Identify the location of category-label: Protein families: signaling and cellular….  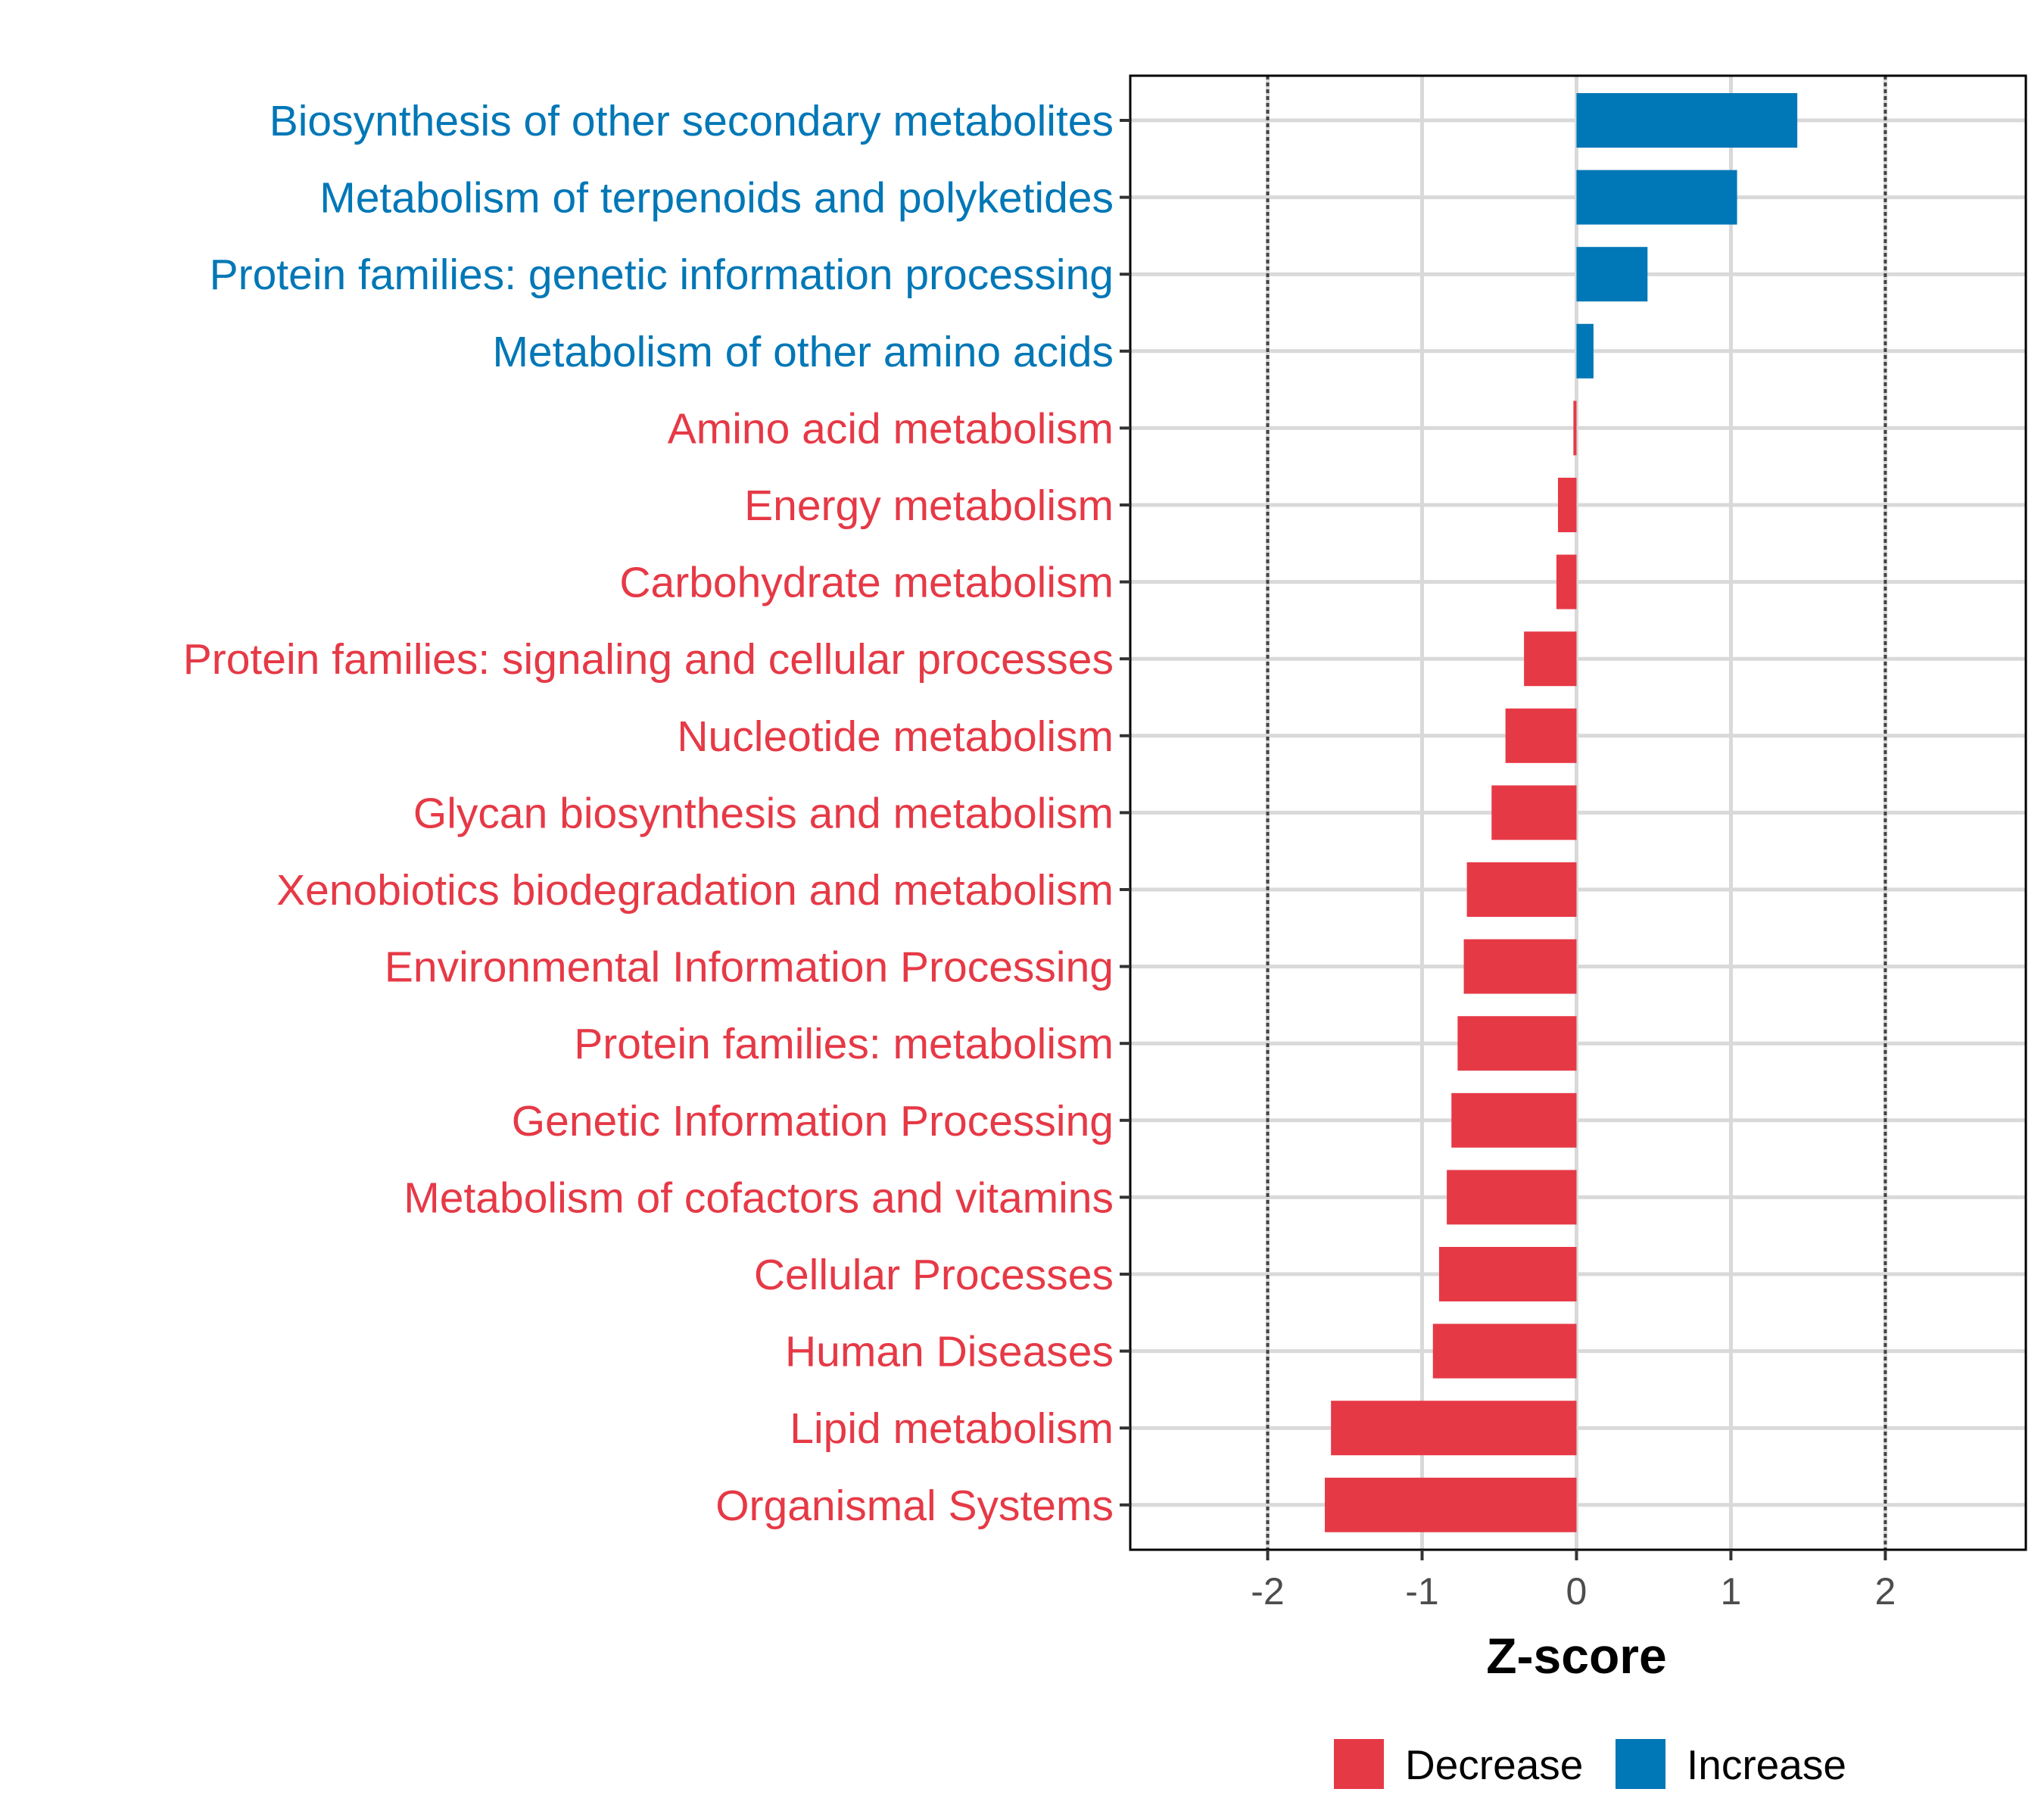
(648, 659).